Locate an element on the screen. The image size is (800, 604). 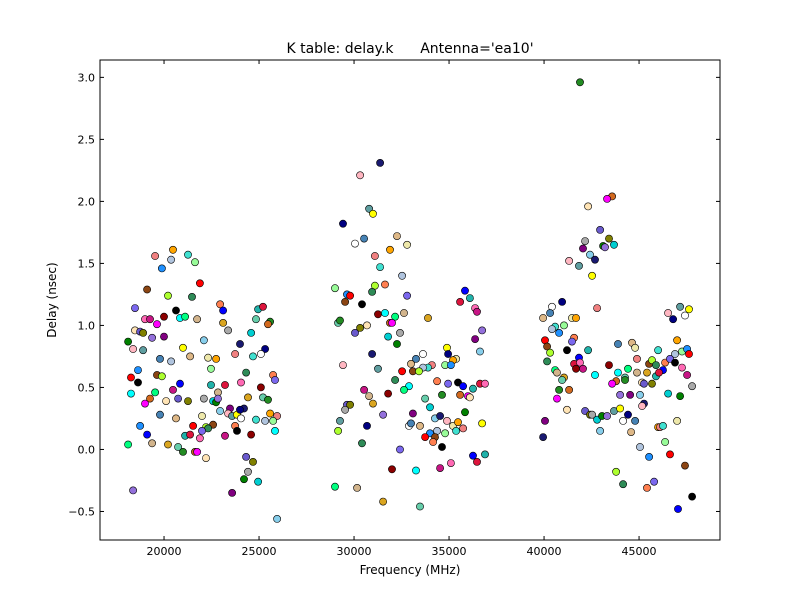
y-tick-label: 0.5 is located at coordinates (87, 387).